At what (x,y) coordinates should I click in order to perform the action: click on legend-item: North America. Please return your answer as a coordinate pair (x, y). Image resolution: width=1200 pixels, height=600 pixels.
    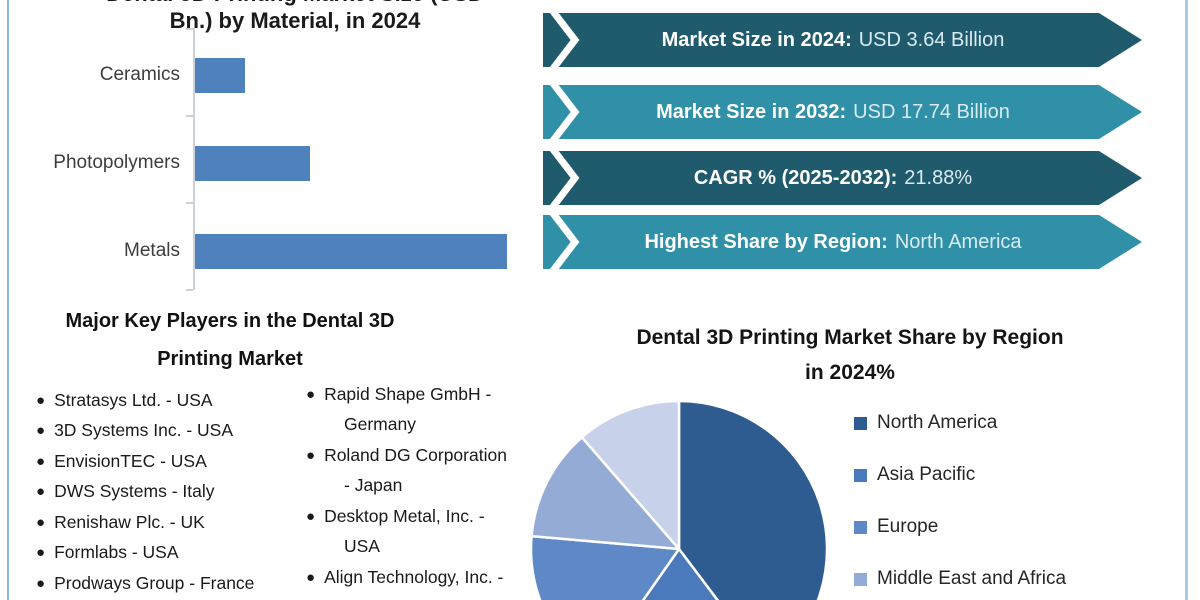
    Looking at the image, I should click on (925, 423).